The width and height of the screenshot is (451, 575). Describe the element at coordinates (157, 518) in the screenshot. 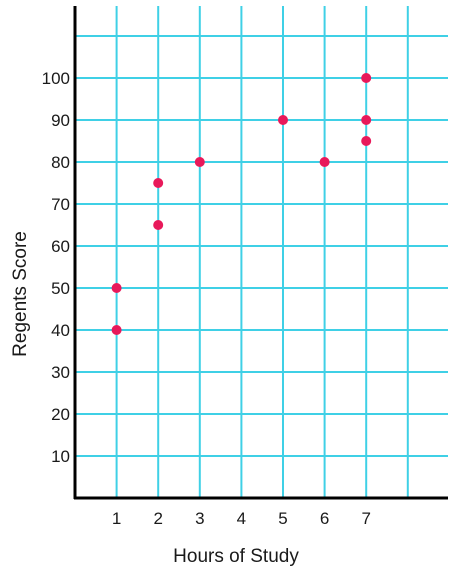

I see `x-tick-label: 2` at that location.